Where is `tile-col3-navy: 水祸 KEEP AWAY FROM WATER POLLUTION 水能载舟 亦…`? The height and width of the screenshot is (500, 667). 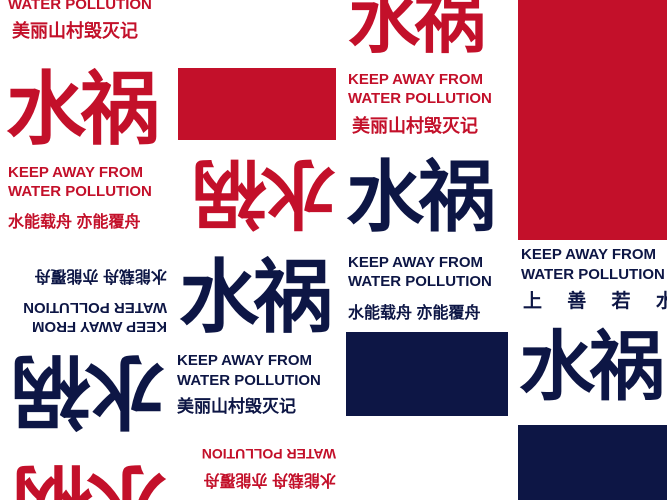
tile-col3-navy: 水祸 KEEP AWAY FROM WATER POLLUTION 水能载舟 亦… is located at coordinates (427, 240).